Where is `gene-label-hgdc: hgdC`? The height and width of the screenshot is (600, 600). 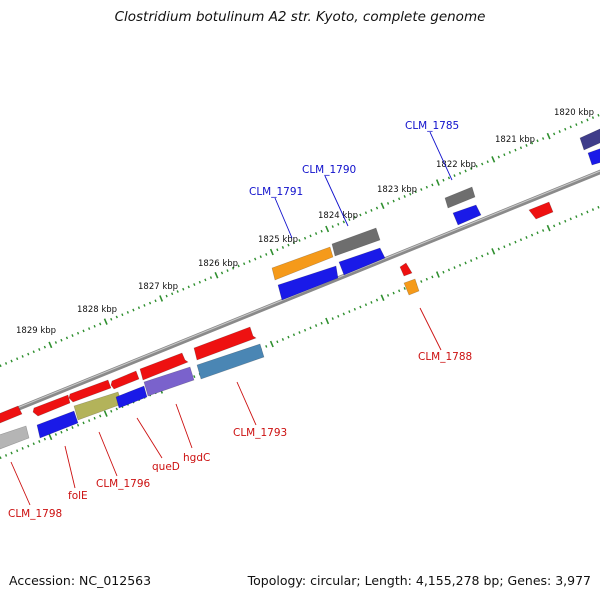
gene-label-hgdc: hgdC is located at coordinates (196, 458).